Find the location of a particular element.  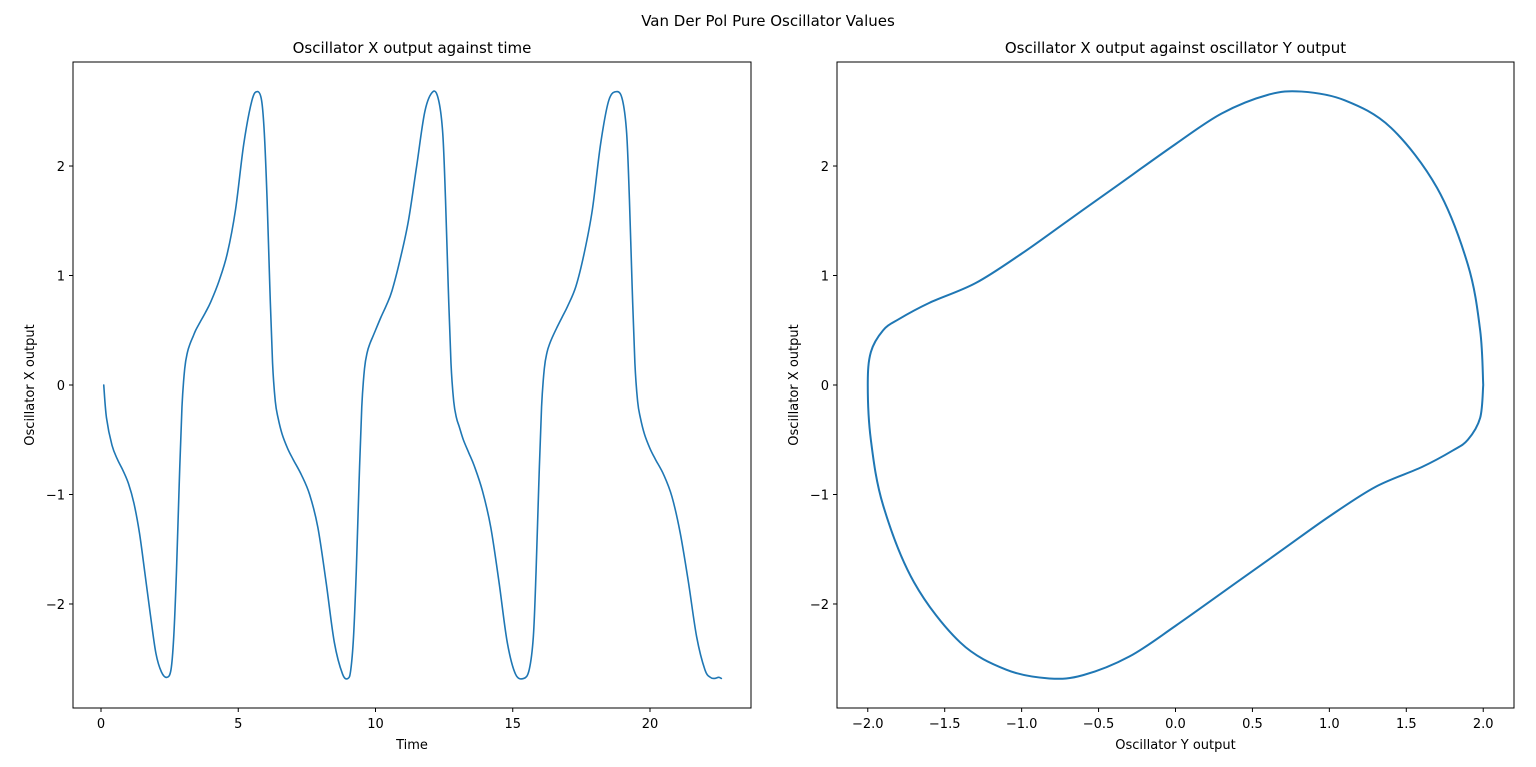

x-tick-label: 15 is located at coordinates (512, 724).